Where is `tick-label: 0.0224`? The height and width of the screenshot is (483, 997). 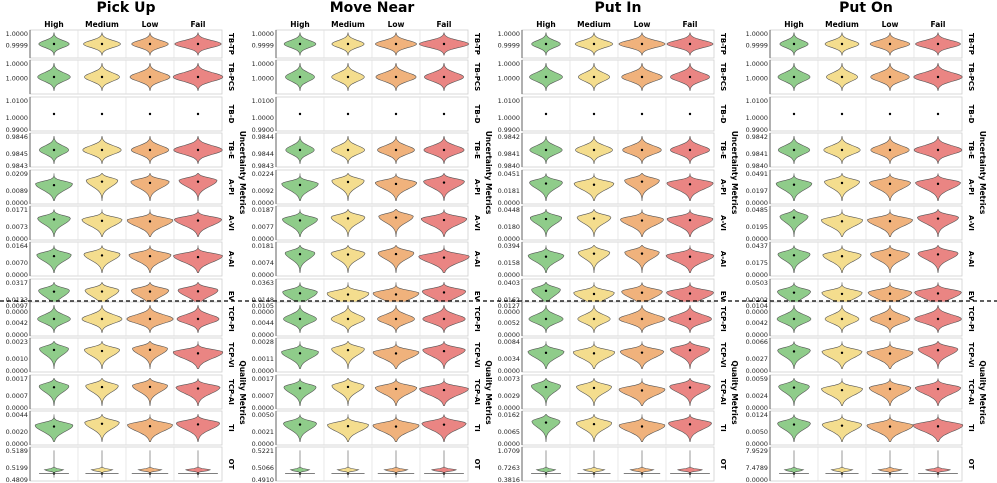
tick-label: 0.0224 is located at coordinates (263, 174).